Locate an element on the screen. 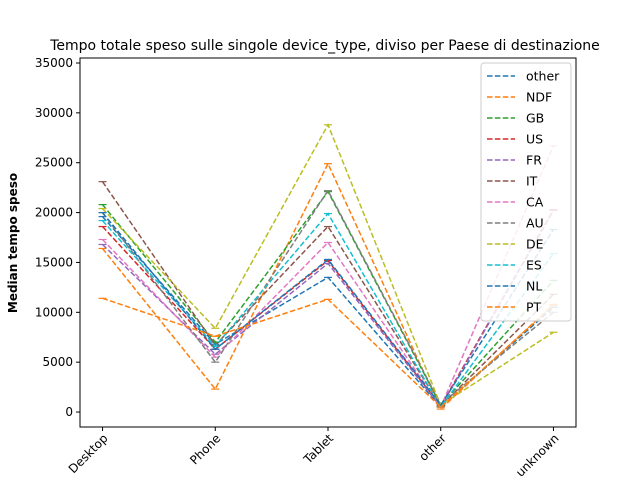 The height and width of the screenshot is (480, 640). legend-item: NDF is located at coordinates (519, 97).